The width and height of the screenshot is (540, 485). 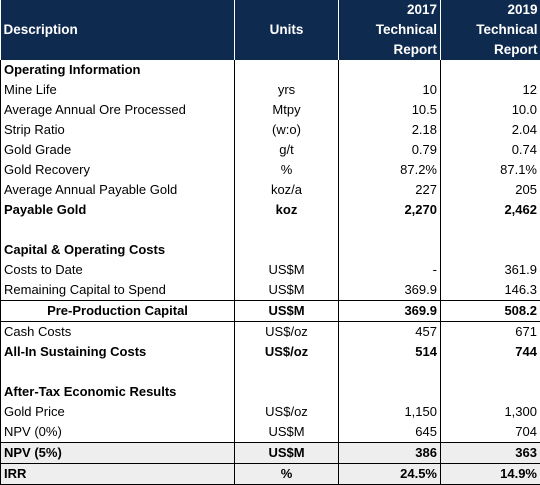 What do you see at coordinates (287, 130) in the screenshot?
I see `row-units: (w:o)` at bounding box center [287, 130].